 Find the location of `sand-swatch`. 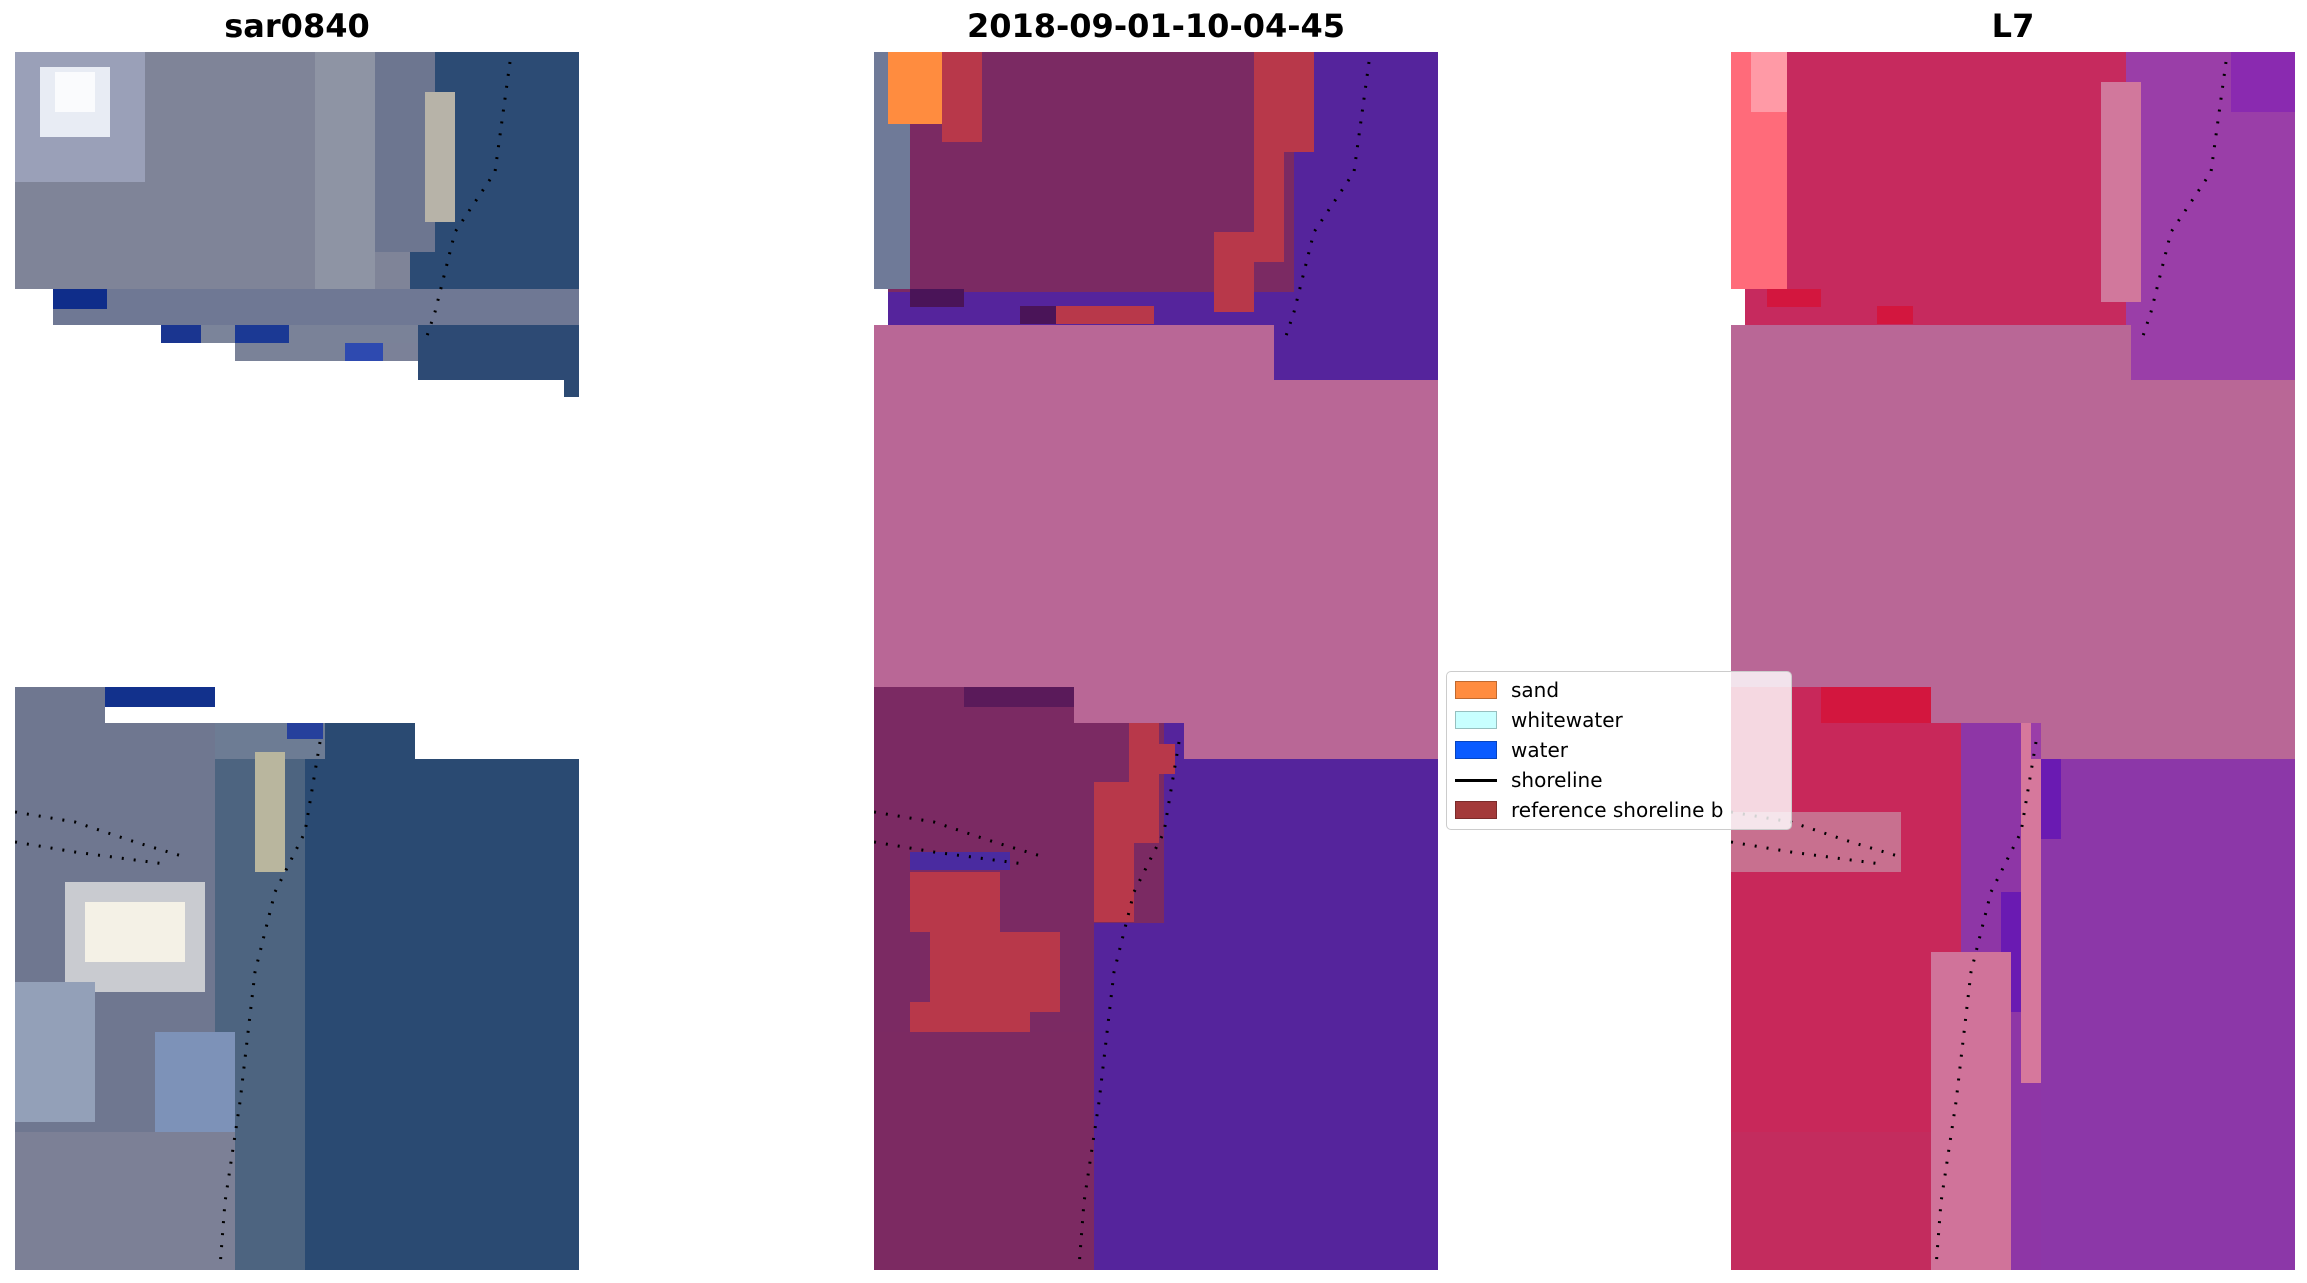

sand-swatch is located at coordinates (1476, 690).